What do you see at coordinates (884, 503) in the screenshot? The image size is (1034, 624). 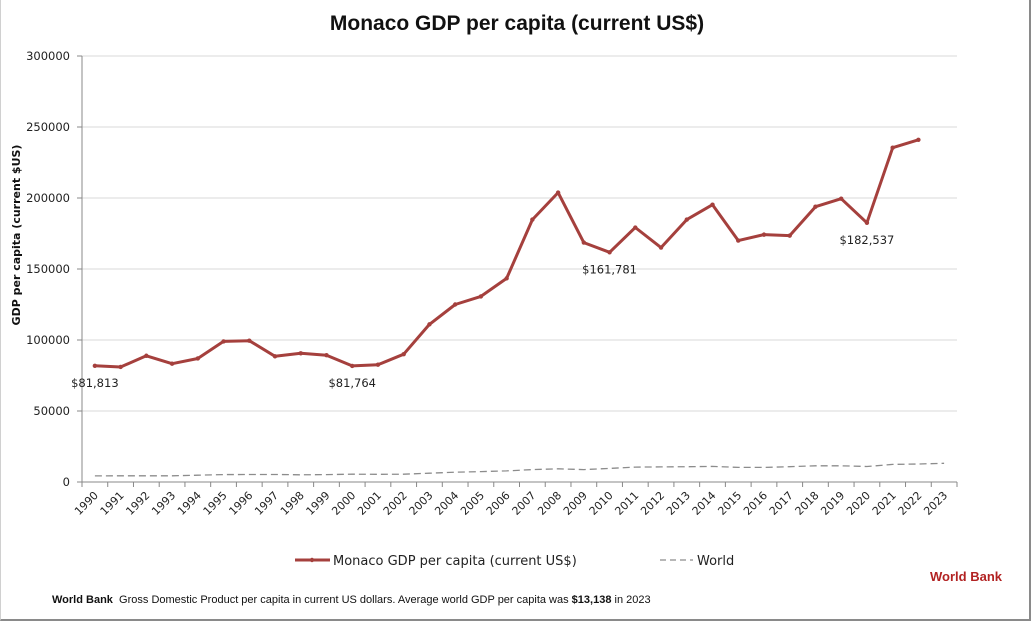 I see `x-tick-label: 2021` at bounding box center [884, 503].